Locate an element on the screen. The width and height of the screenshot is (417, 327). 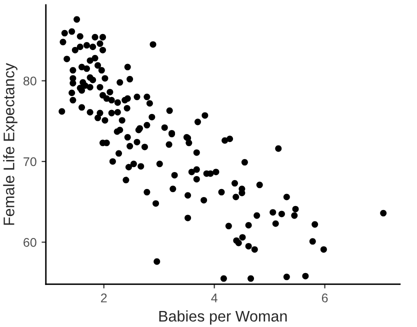
y-tick-label: 70 is located at coordinates (30, 161).